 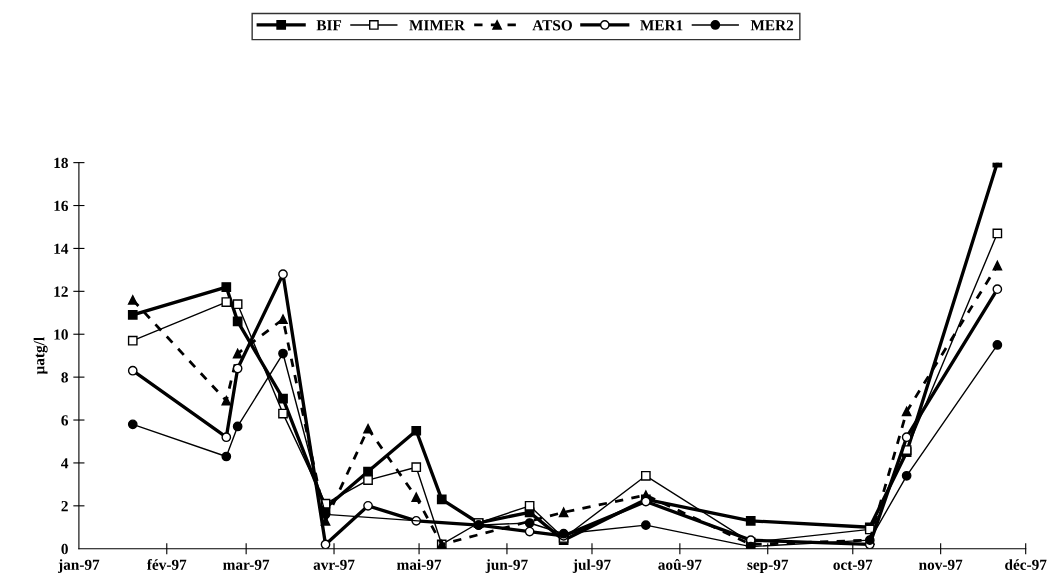 What do you see at coordinates (680, 564) in the screenshot?
I see `x-tick-label: aoû-97` at bounding box center [680, 564].